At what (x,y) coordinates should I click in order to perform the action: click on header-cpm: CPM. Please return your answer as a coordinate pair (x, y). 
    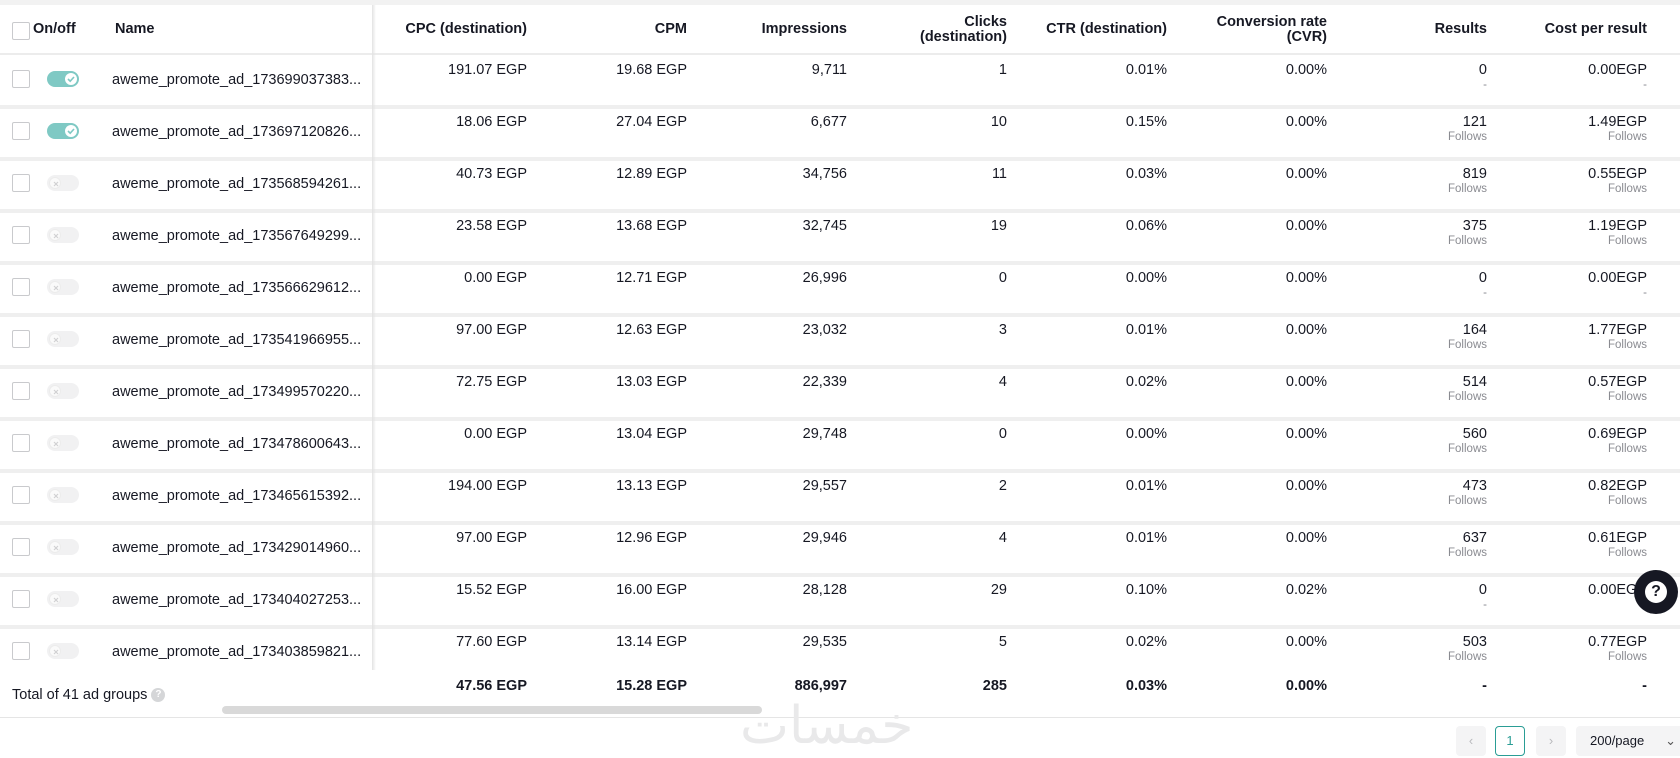
    Looking at the image, I should click on (670, 29).